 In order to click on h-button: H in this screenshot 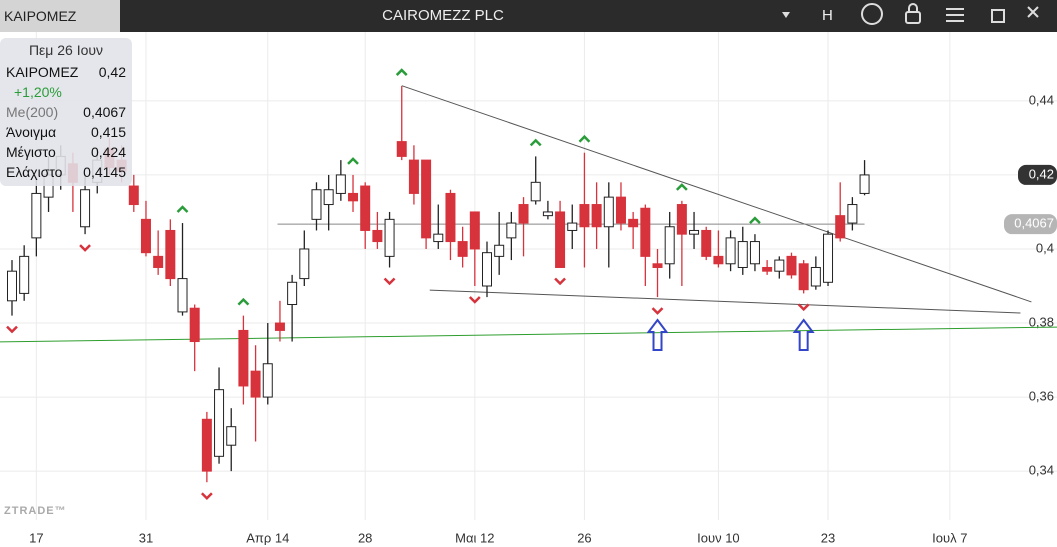, I will do `click(827, 15)`.